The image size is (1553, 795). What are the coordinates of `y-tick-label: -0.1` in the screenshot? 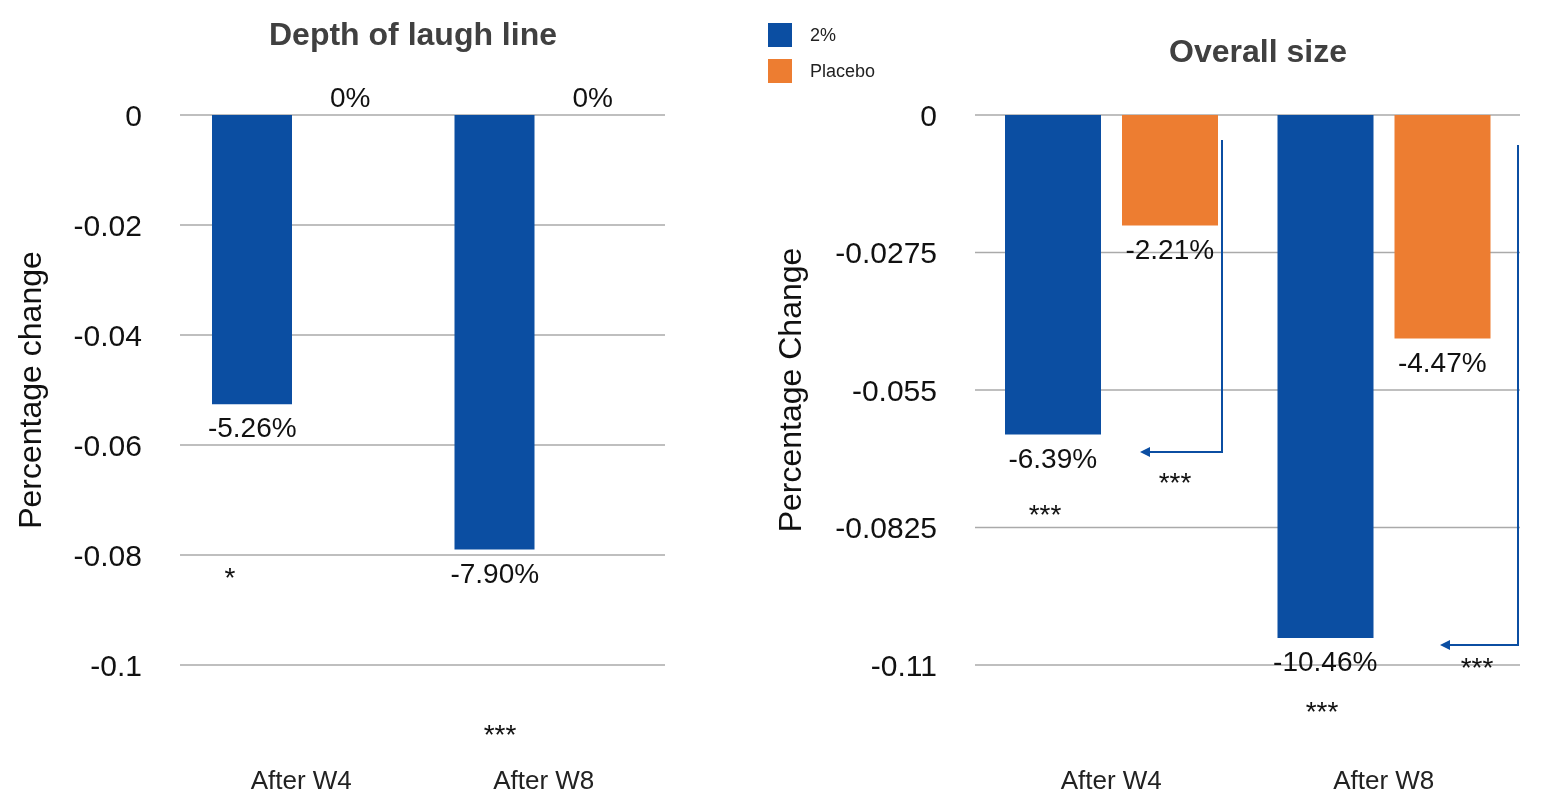 It's located at (116, 665).